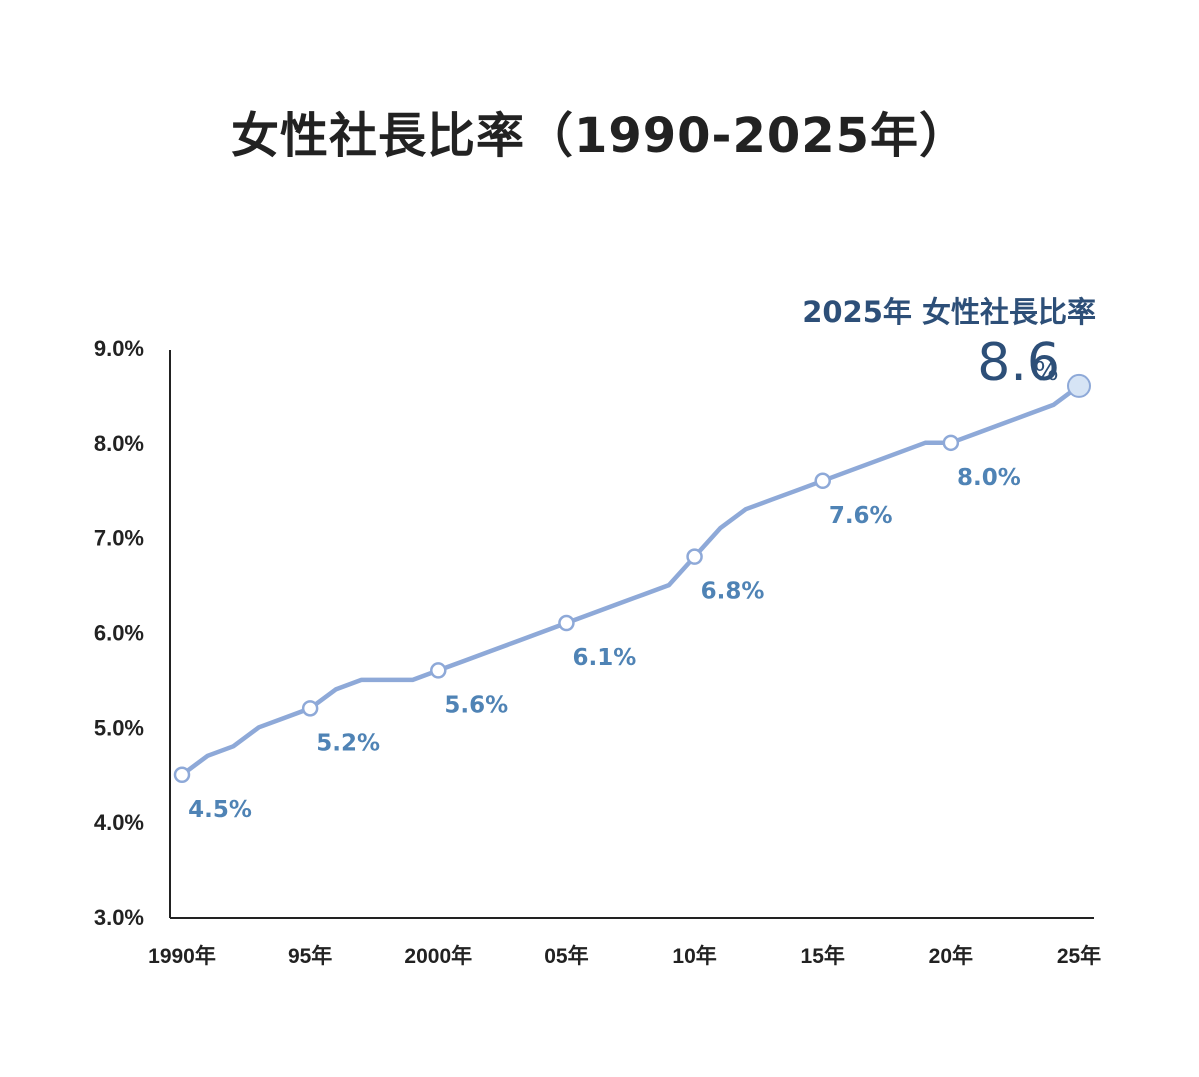 This screenshot has height=1077, width=1199. I want to click on data-label: 4.5%, so click(220, 810).